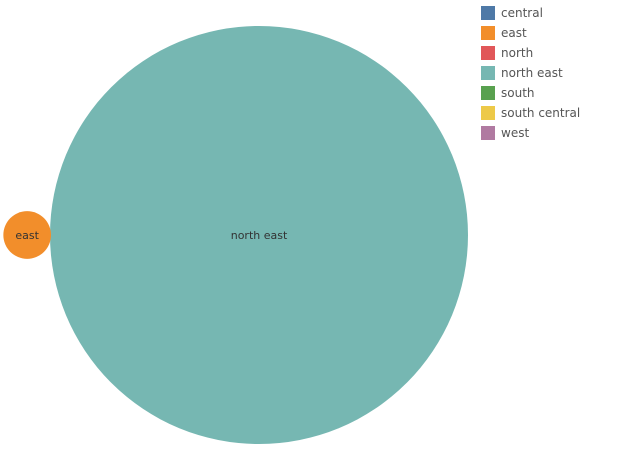 The image size is (619, 469). I want to click on legend-item-east: east, so click(546, 33).